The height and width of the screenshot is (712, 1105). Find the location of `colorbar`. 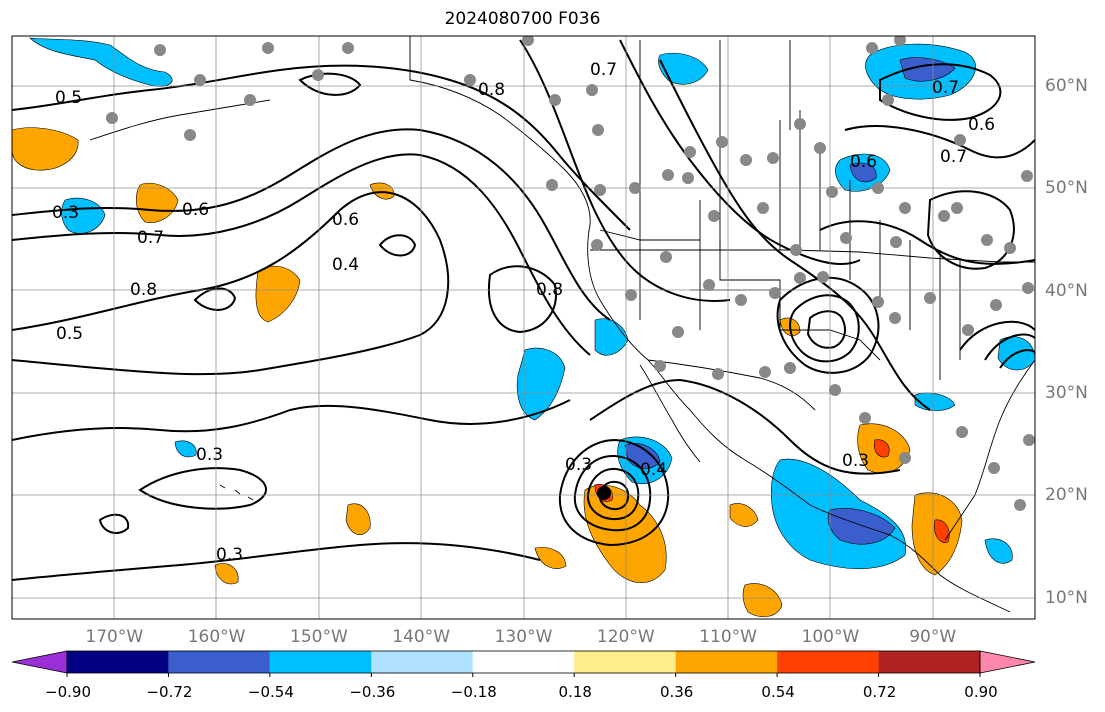

colorbar is located at coordinates (523, 663).